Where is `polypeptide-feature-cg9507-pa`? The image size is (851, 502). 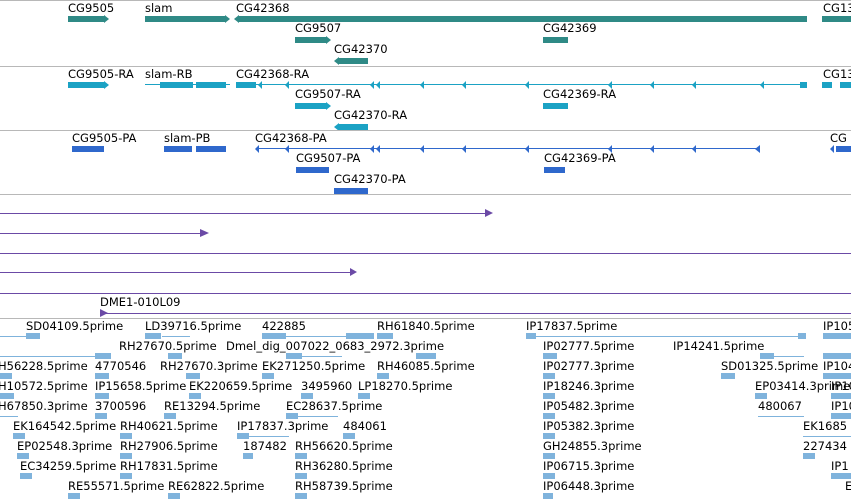
polypeptide-feature-cg9507-pa is located at coordinates (312, 170).